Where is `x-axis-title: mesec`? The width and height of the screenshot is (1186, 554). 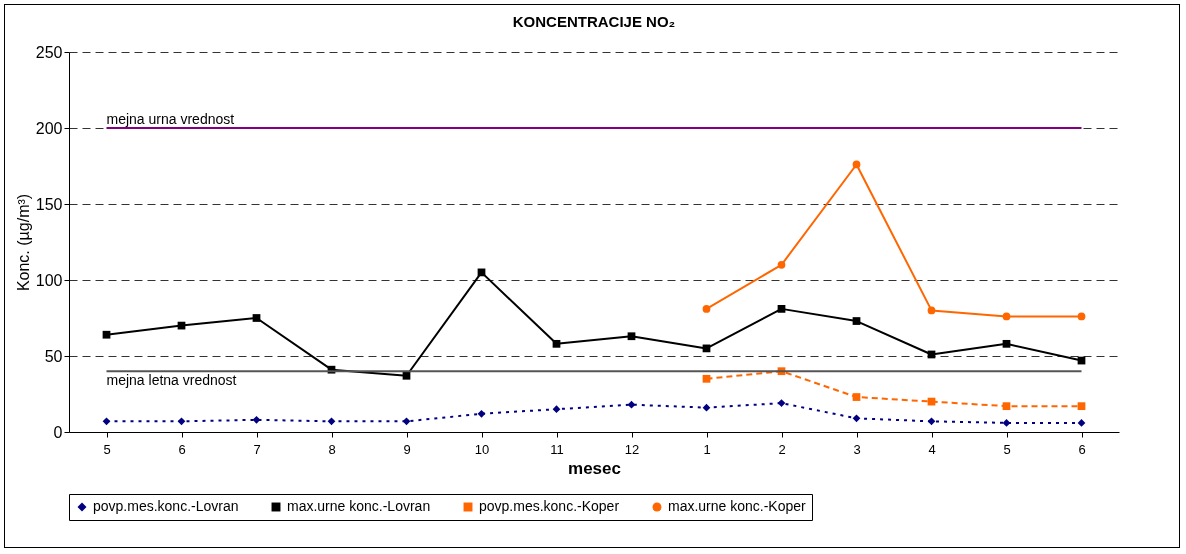
x-axis-title: mesec is located at coordinates (594, 468).